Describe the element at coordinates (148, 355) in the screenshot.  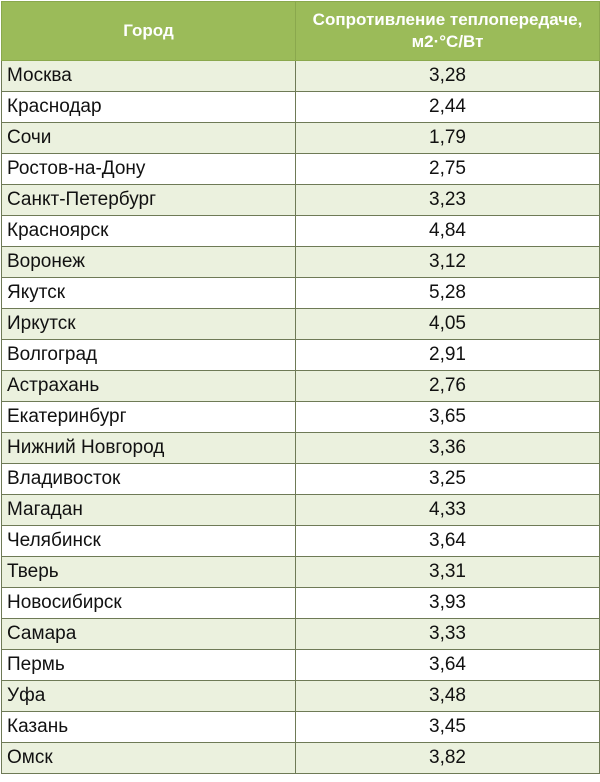
I see `cell-city: Волгоград` at that location.